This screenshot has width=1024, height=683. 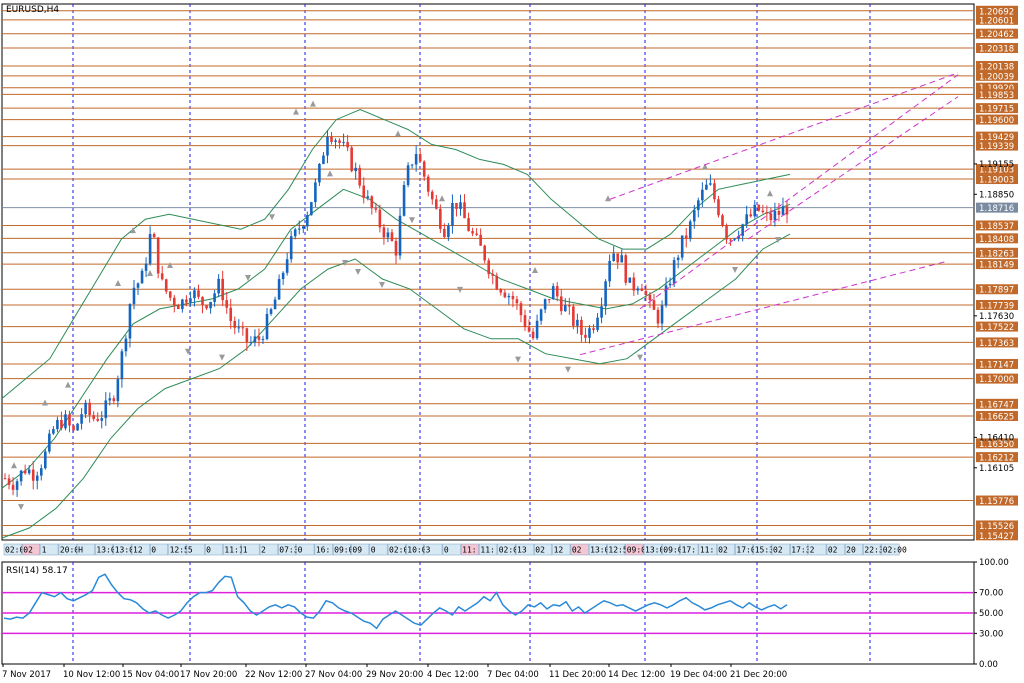 What do you see at coordinates (91, 675) in the screenshot?
I see `x-axis-label-1: 10 Nov 12:00` at bounding box center [91, 675].